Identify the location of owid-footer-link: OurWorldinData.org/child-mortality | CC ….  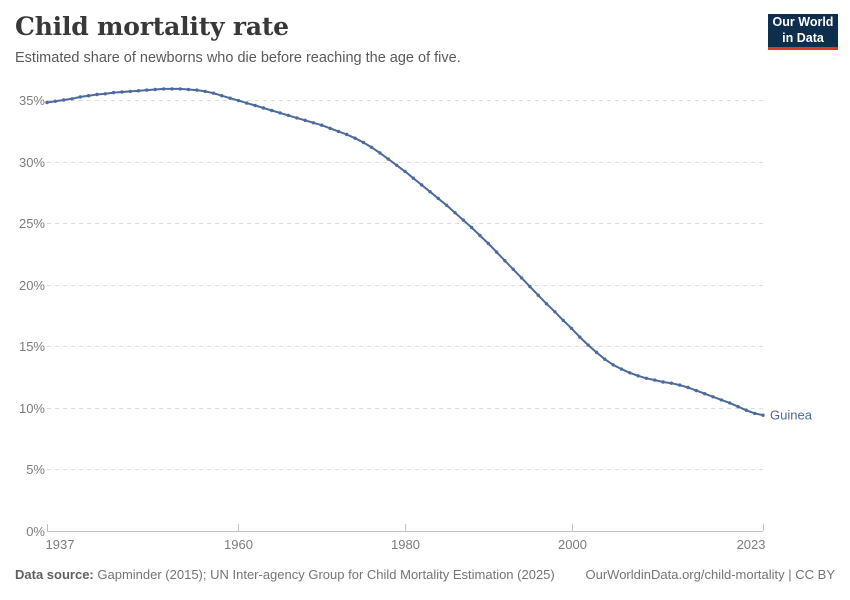
(710, 574).